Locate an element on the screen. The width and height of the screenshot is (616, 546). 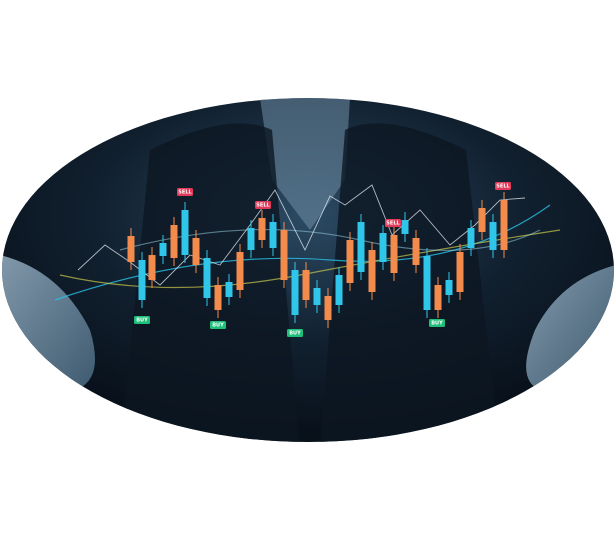
shirt is located at coordinates (305, 164).